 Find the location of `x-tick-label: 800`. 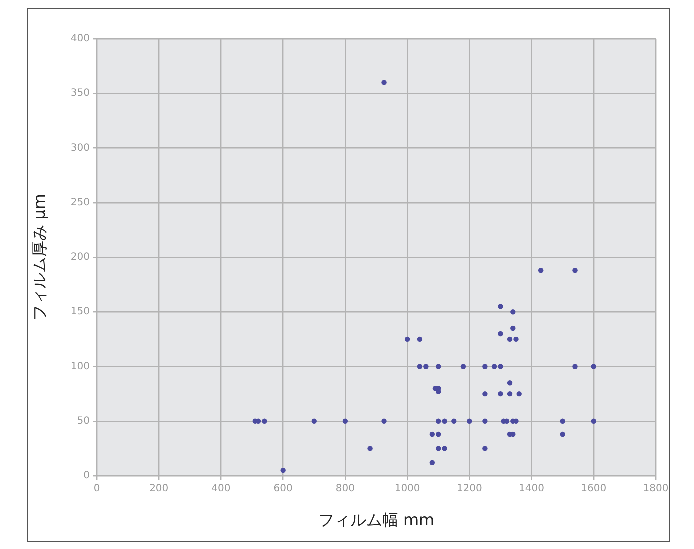

x-tick-label: 800 is located at coordinates (345, 489).